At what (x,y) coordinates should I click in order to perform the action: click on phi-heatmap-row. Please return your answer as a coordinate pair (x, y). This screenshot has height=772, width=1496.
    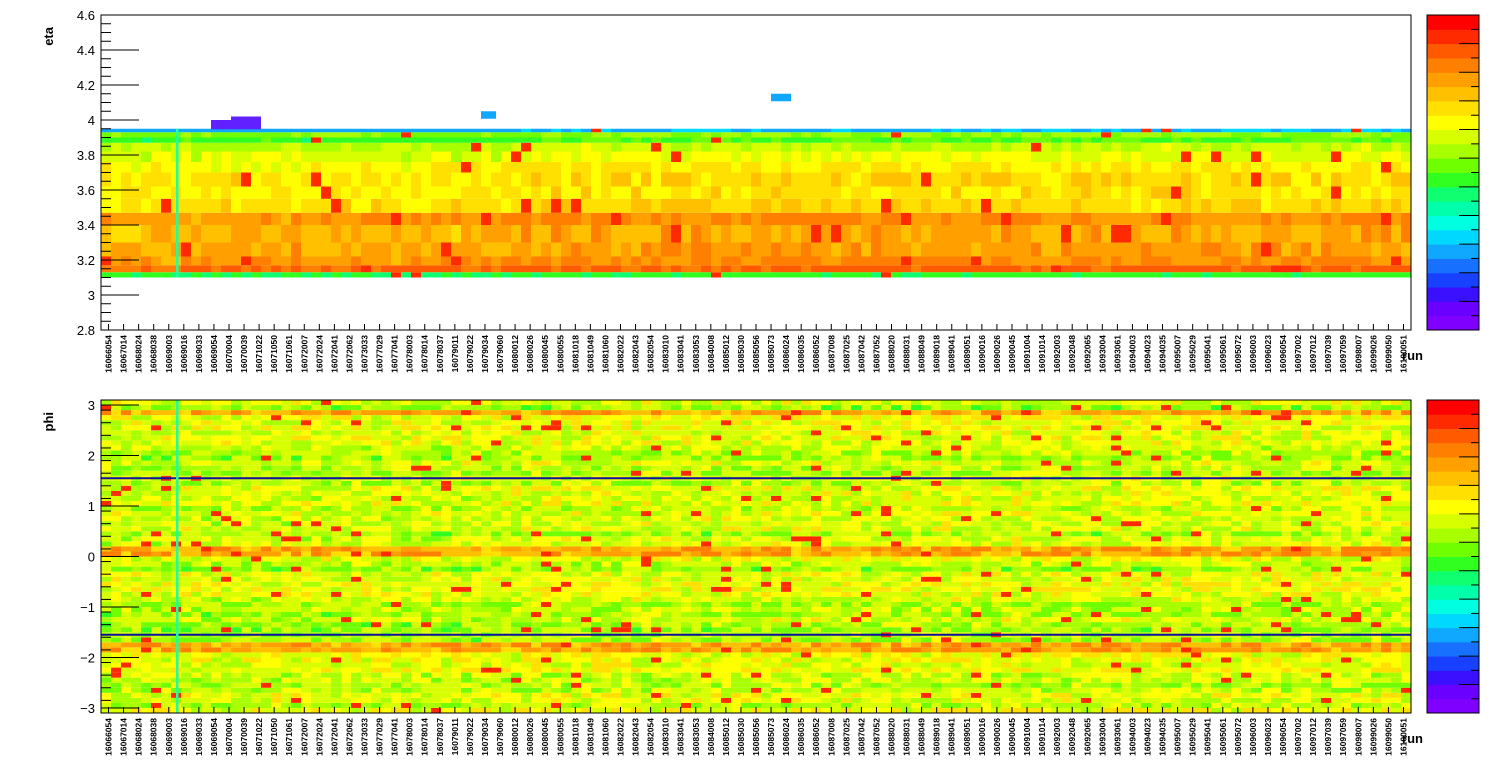
    Looking at the image, I should click on (756, 680).